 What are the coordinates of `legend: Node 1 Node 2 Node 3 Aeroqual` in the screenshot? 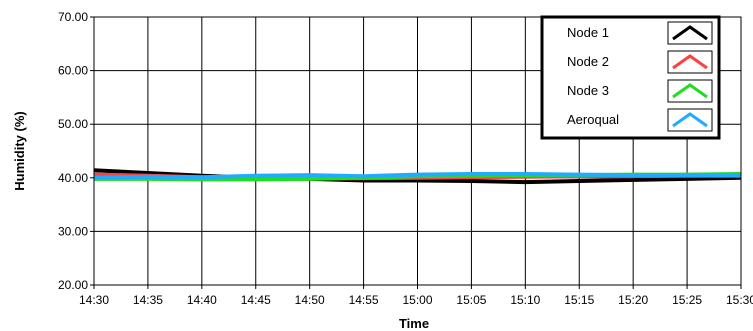 It's located at (630, 77).